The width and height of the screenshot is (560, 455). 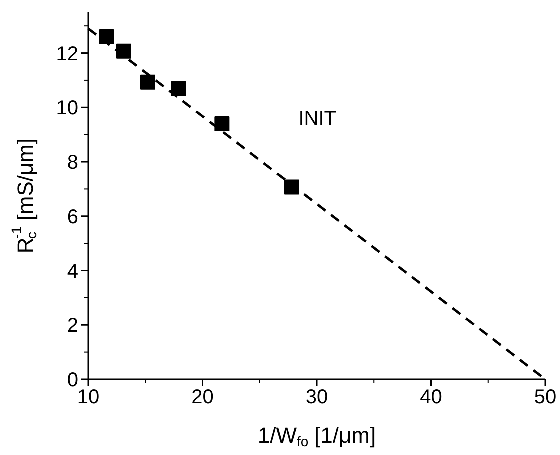 I want to click on x-tick-label: 50, so click(x=545, y=397).